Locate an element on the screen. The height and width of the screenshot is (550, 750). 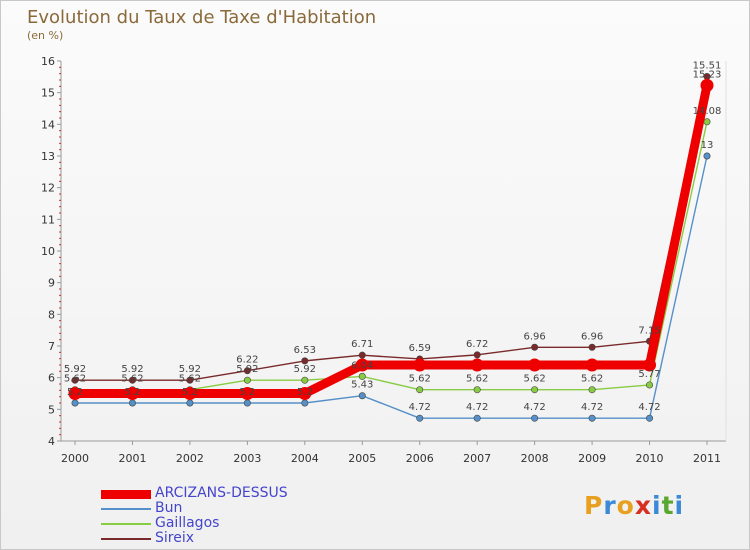
data-label: 5.43 is located at coordinates (362, 385).